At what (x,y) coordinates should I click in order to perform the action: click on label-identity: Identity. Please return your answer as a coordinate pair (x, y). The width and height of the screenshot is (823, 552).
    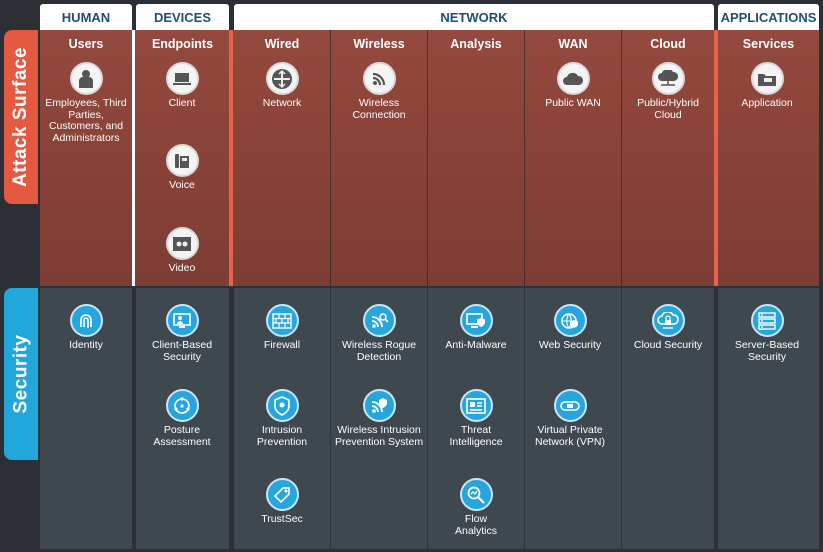
    Looking at the image, I should click on (86, 345).